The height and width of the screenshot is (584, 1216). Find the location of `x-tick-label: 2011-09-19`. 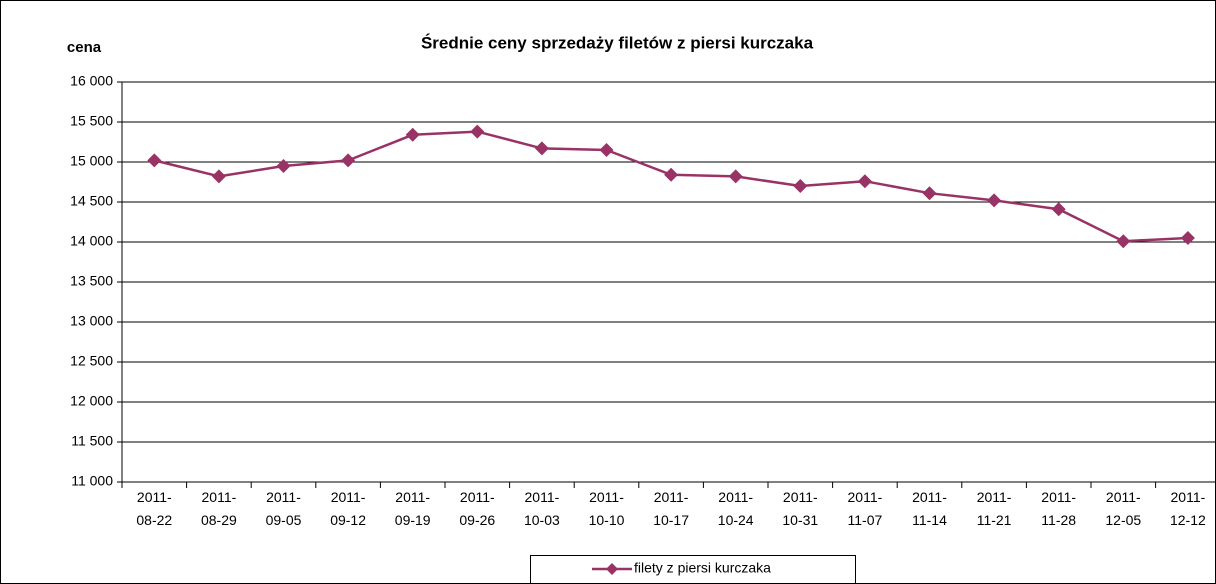

x-tick-label: 2011-09-19 is located at coordinates (412, 508).